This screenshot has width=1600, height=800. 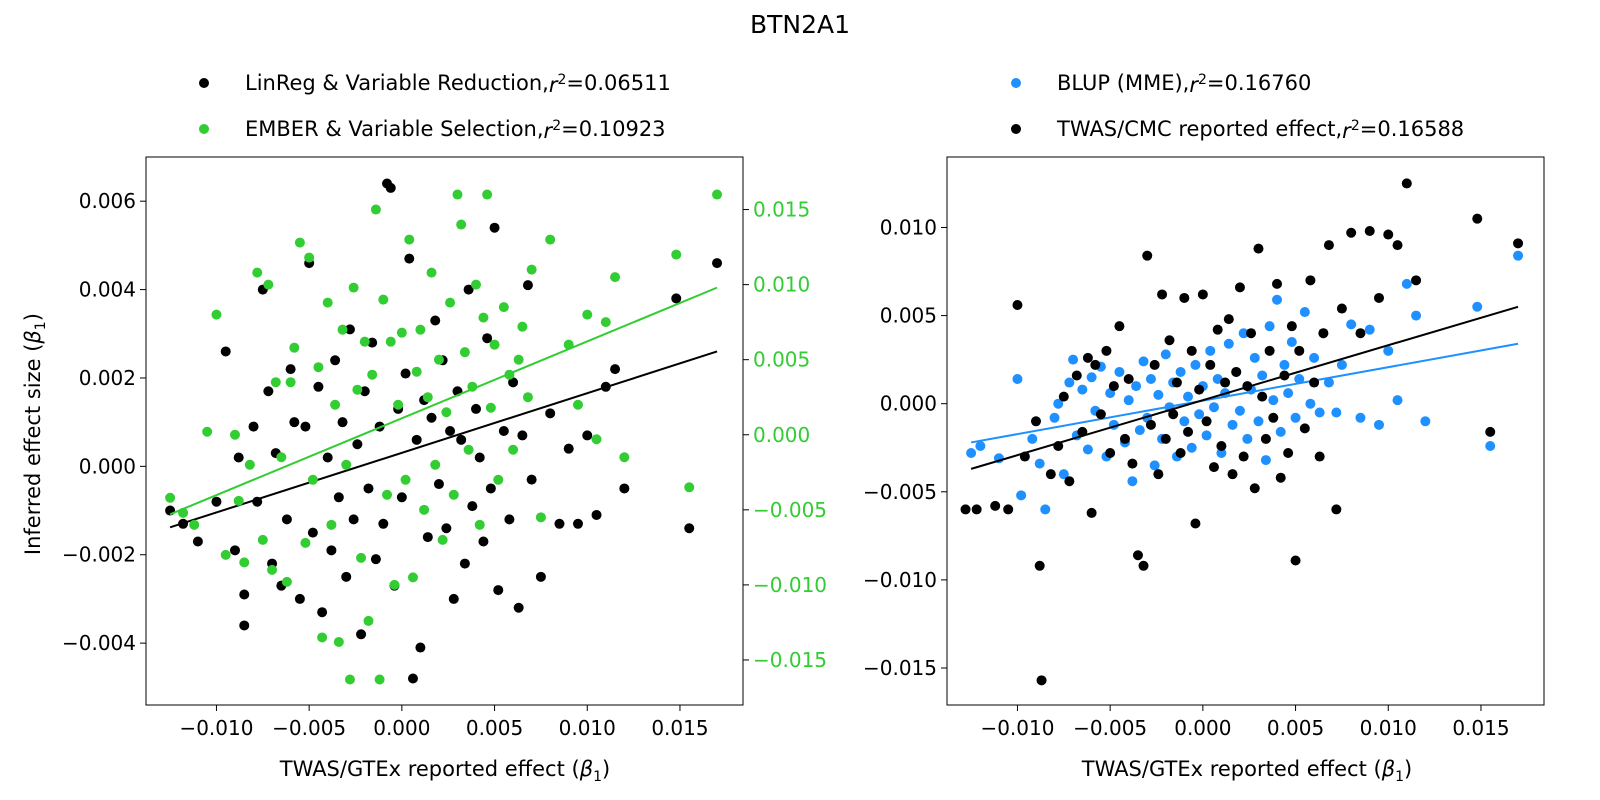 What do you see at coordinates (613, 128) in the screenshot?
I see `legend-r2-value: =0.10923` at bounding box center [613, 128].